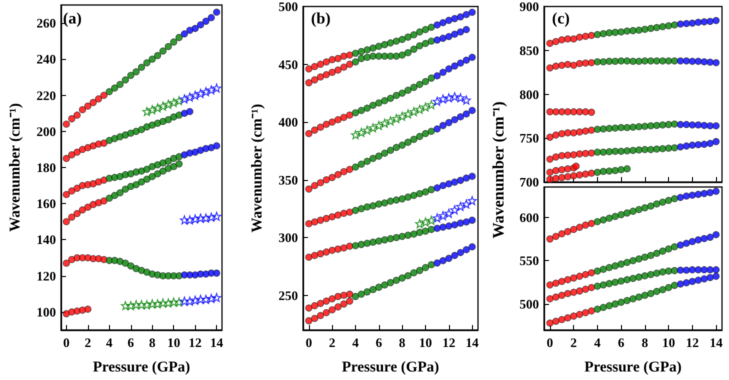 Image resolution: width=729 pixels, height=380 pixels. I want to click on annotation: (a), so click(72, 19).